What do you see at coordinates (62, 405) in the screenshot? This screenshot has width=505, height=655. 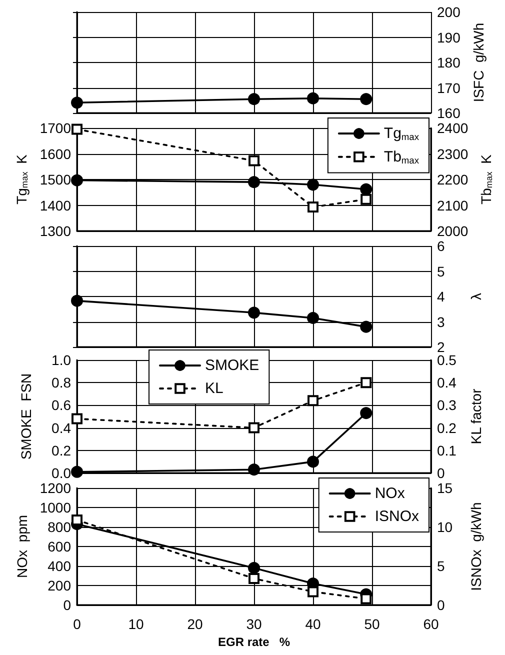 I see `y-tick-label: 0.6` at bounding box center [62, 405].